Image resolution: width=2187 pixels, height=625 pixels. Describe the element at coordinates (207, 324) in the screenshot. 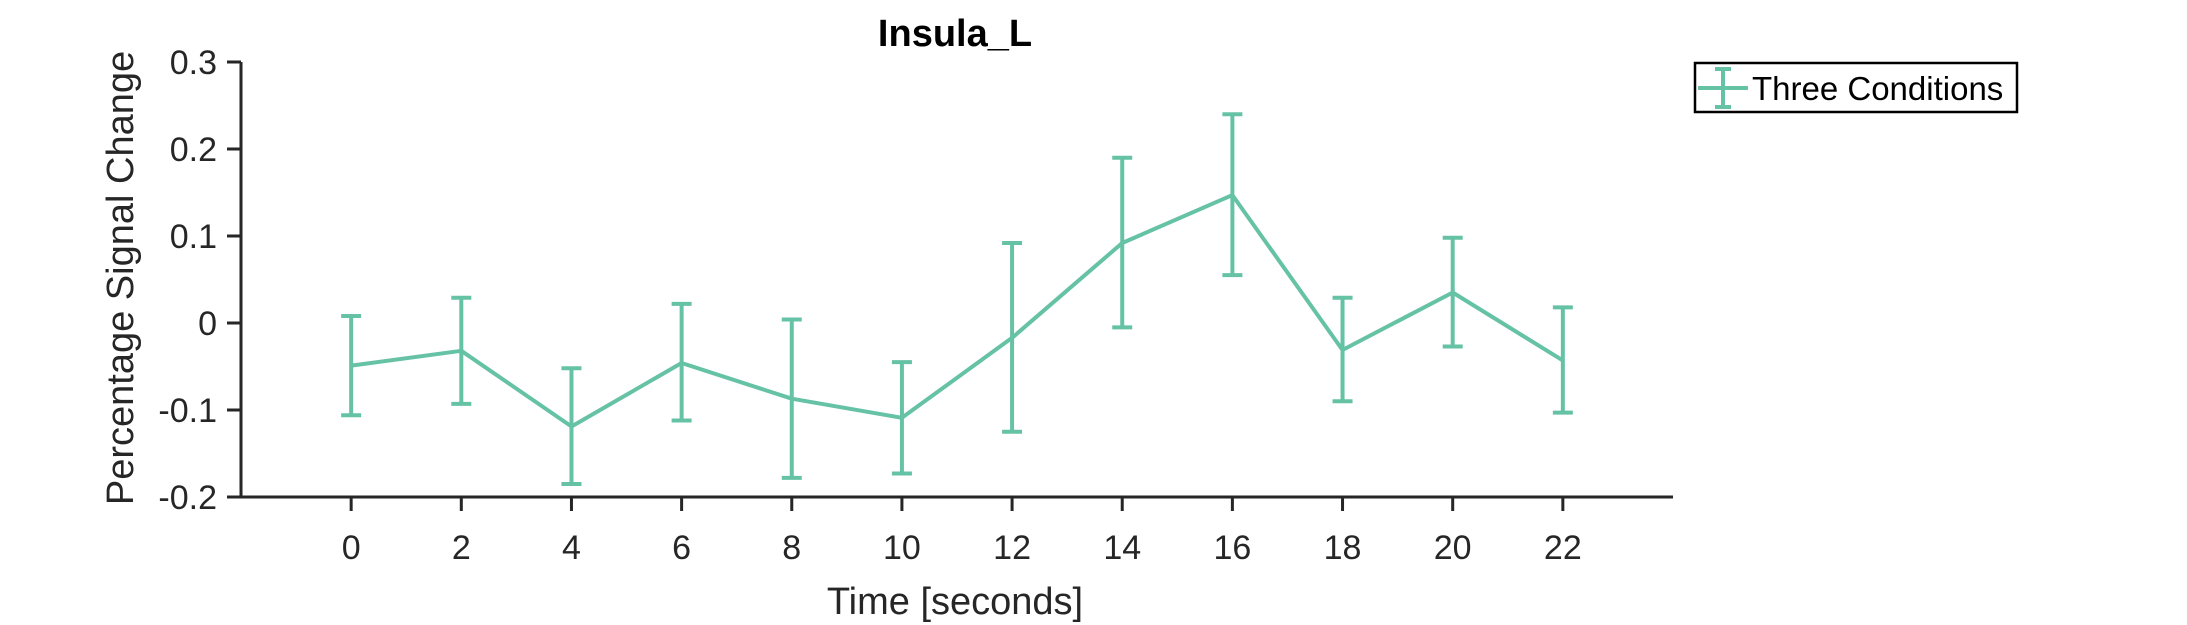

I see `y-tick-label: 0` at that location.